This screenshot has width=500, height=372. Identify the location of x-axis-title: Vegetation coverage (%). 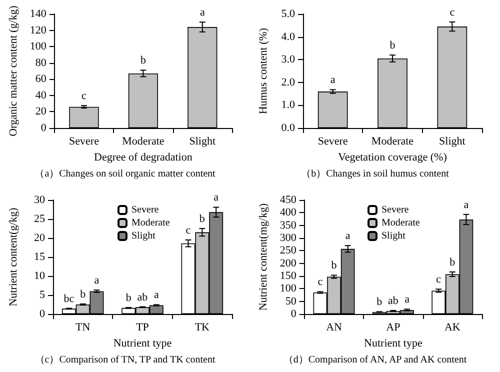
(393, 158).